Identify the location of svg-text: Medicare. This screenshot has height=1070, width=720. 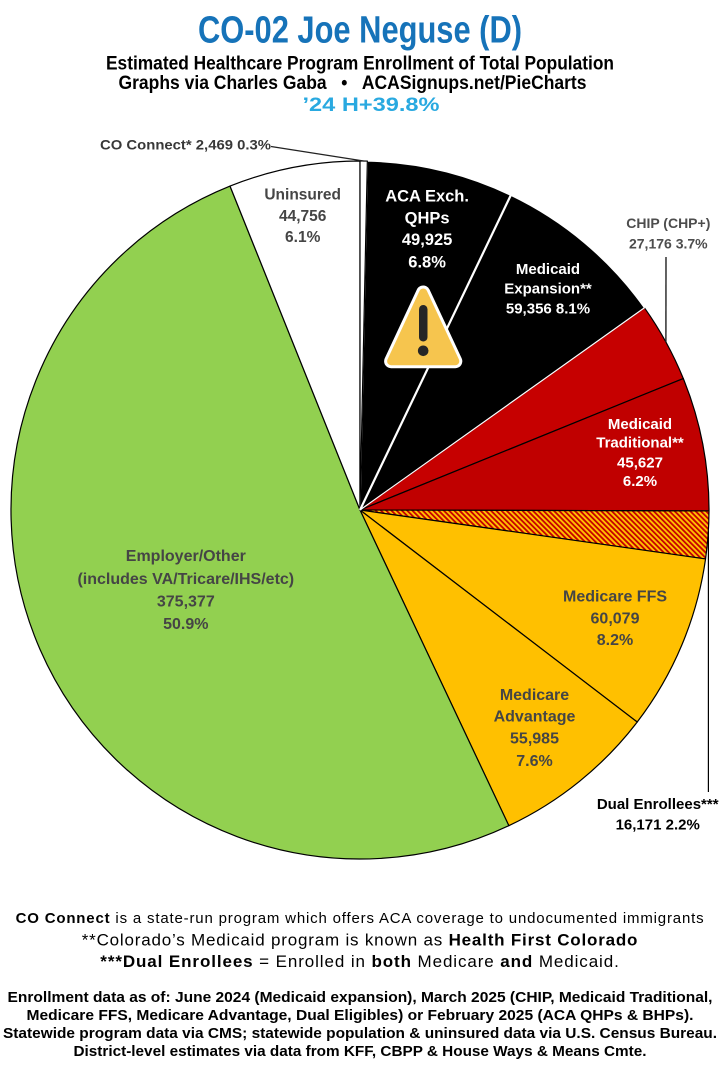
(534, 695).